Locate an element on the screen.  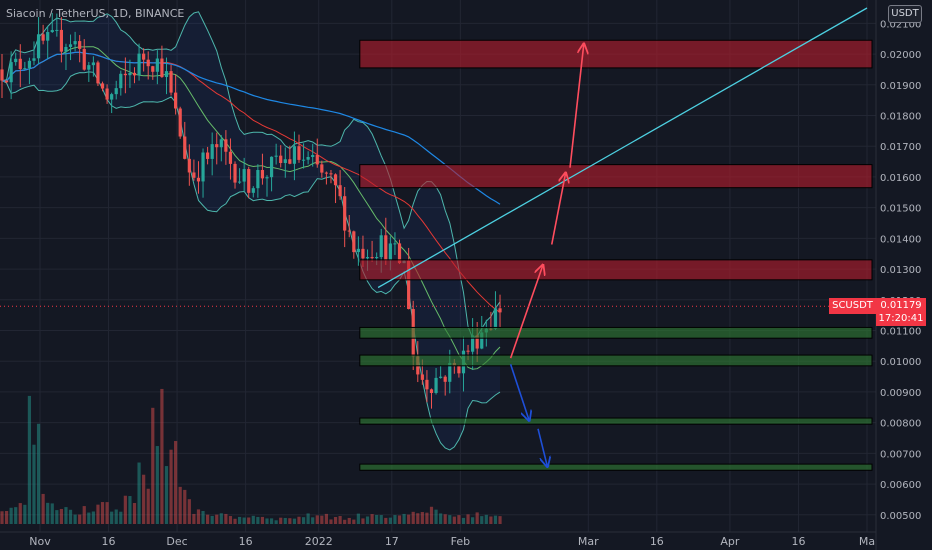
y-tick-label: 0.00600 is located at coordinates (900, 485).